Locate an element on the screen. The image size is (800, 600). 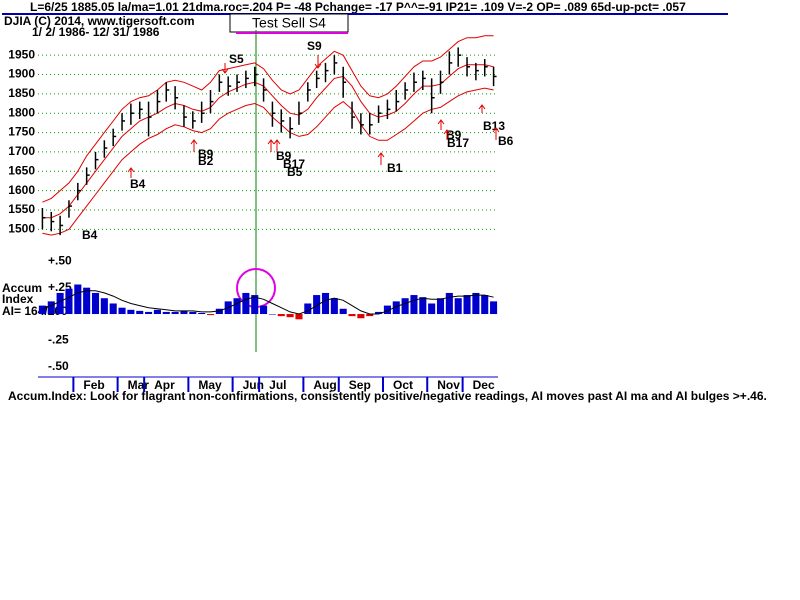
y-tick-label: 1600 is located at coordinates (21, 190).